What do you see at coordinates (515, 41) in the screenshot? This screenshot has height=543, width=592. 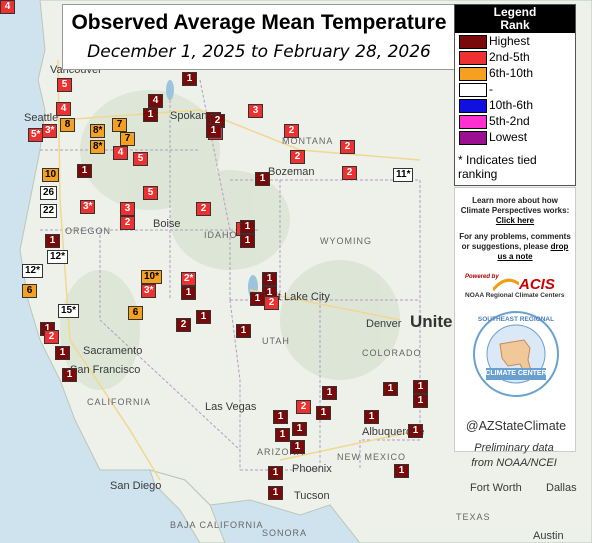 I see `legend-item-highest: Highest` at bounding box center [515, 41].